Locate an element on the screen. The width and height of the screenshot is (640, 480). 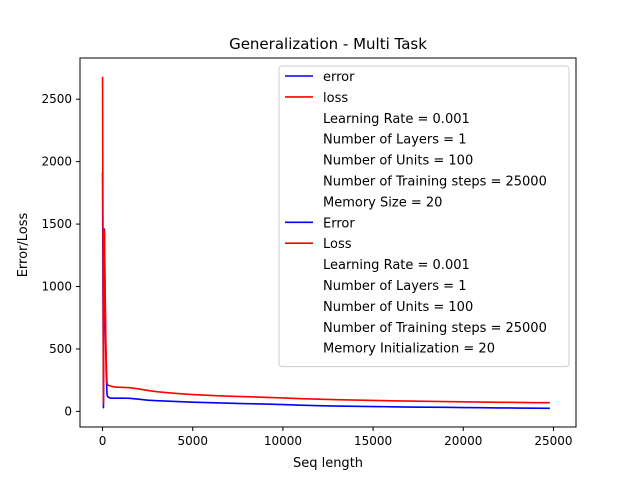
legend-entry: Error is located at coordinates (339, 223).